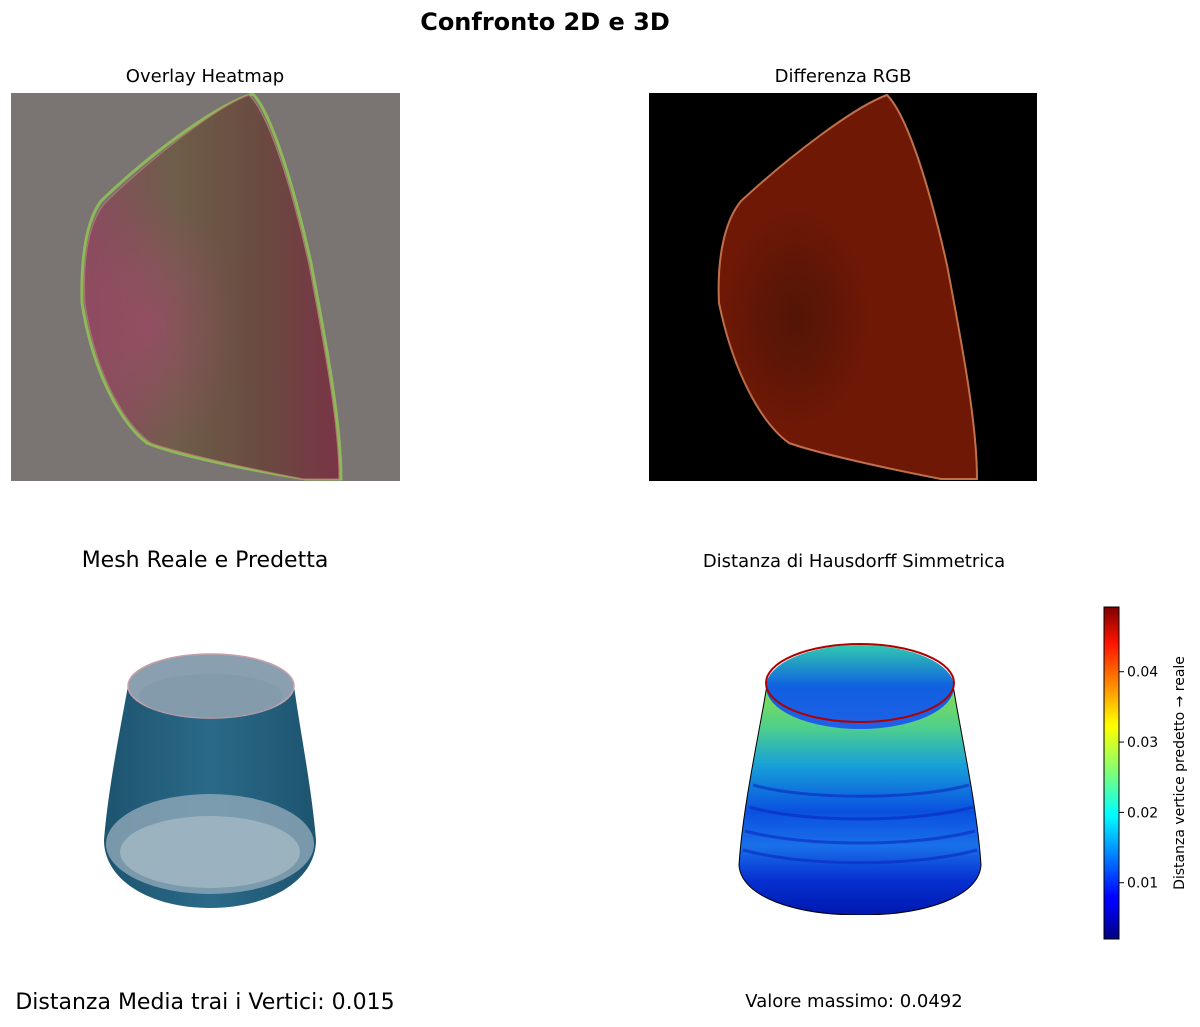 The image size is (1200, 1027). What do you see at coordinates (1142, 743) in the screenshot?
I see `colorbar-tick-label: 0.03` at bounding box center [1142, 743].